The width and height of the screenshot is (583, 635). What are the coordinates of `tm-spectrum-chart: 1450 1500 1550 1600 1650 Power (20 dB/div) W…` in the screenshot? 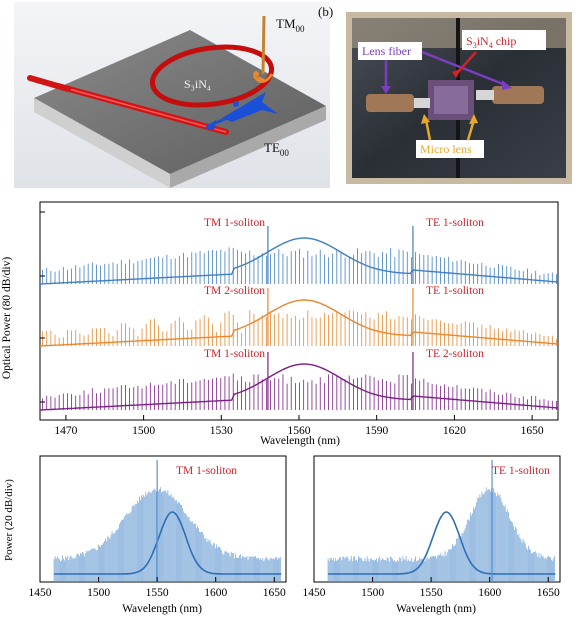 It's located at (150, 541).